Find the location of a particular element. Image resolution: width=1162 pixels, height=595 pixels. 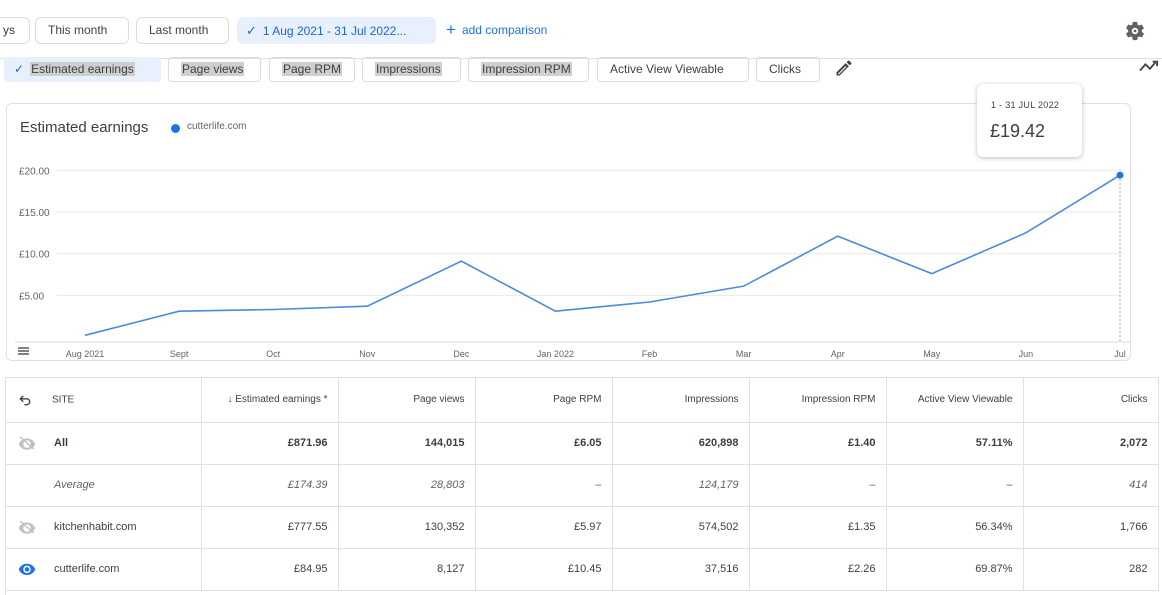

y-tick-label: £5.00 is located at coordinates (31, 296).